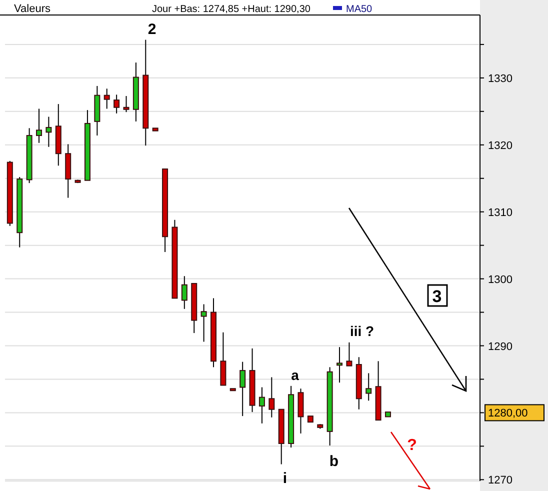  I want to click on y-tick-label: 1290, so click(500, 346).